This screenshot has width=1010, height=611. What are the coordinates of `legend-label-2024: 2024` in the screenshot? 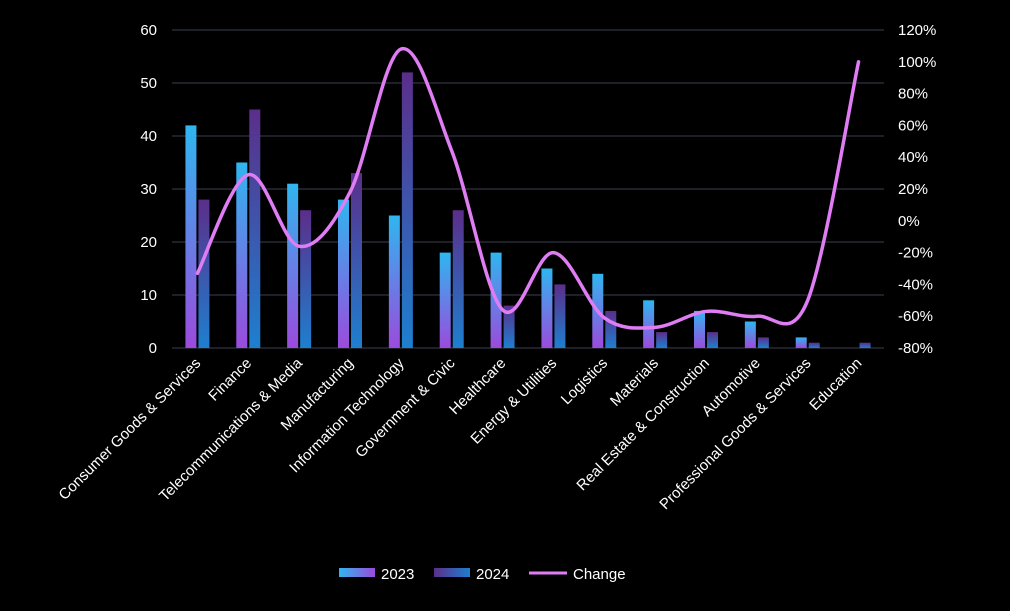 It's located at (492, 574).